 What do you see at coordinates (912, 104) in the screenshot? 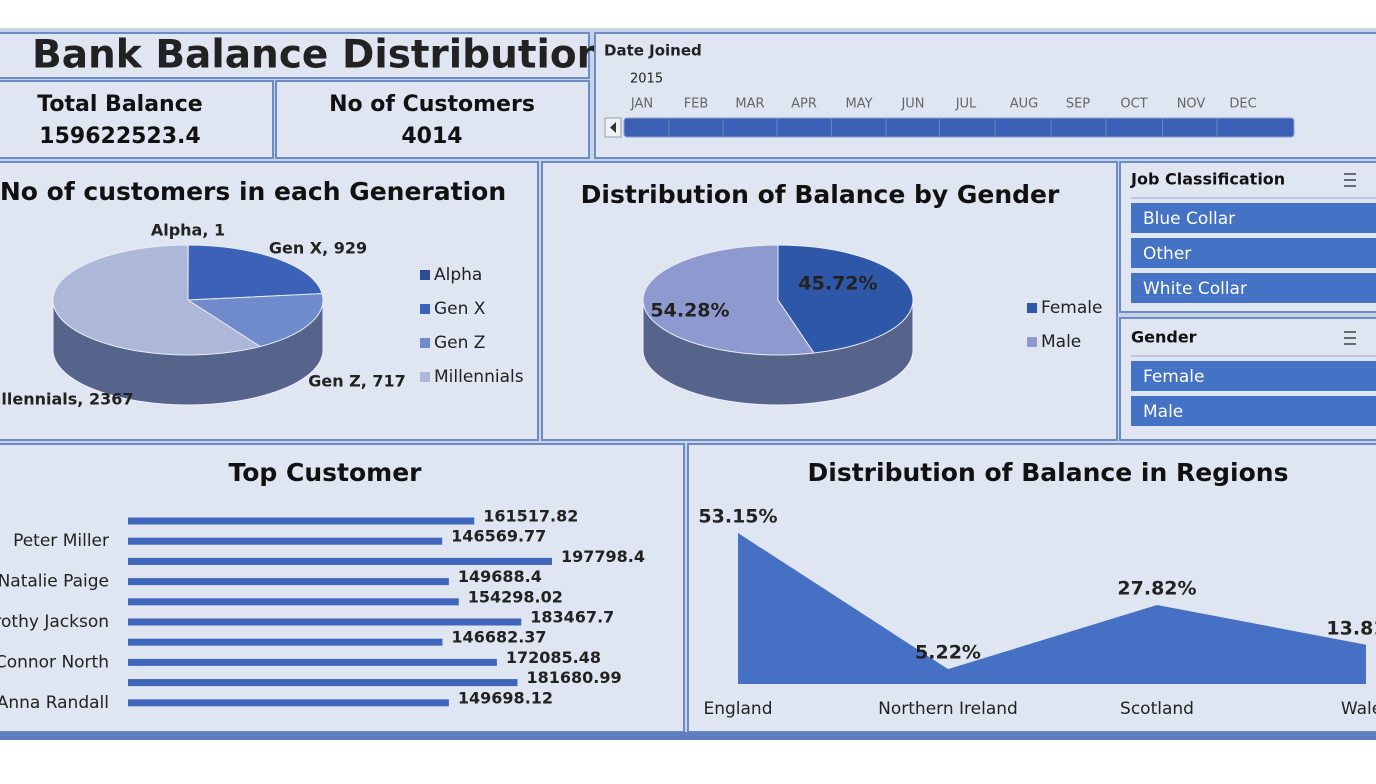
I see `month-label: JUN` at bounding box center [912, 104].